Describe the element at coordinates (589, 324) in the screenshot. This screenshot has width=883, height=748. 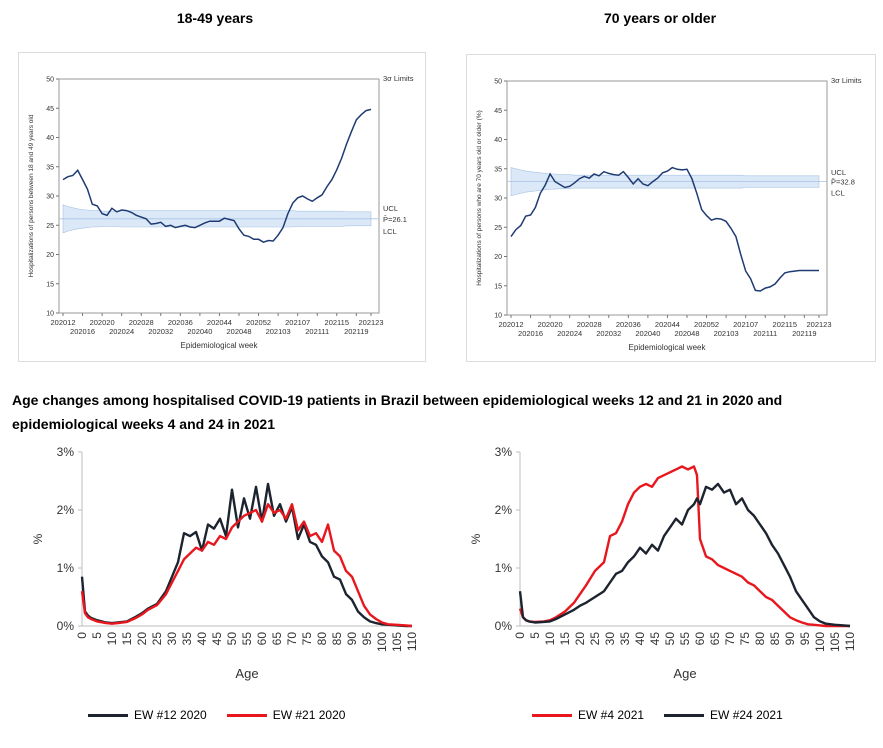
I see `cc-70-plus-xtick-label: 202028` at that location.